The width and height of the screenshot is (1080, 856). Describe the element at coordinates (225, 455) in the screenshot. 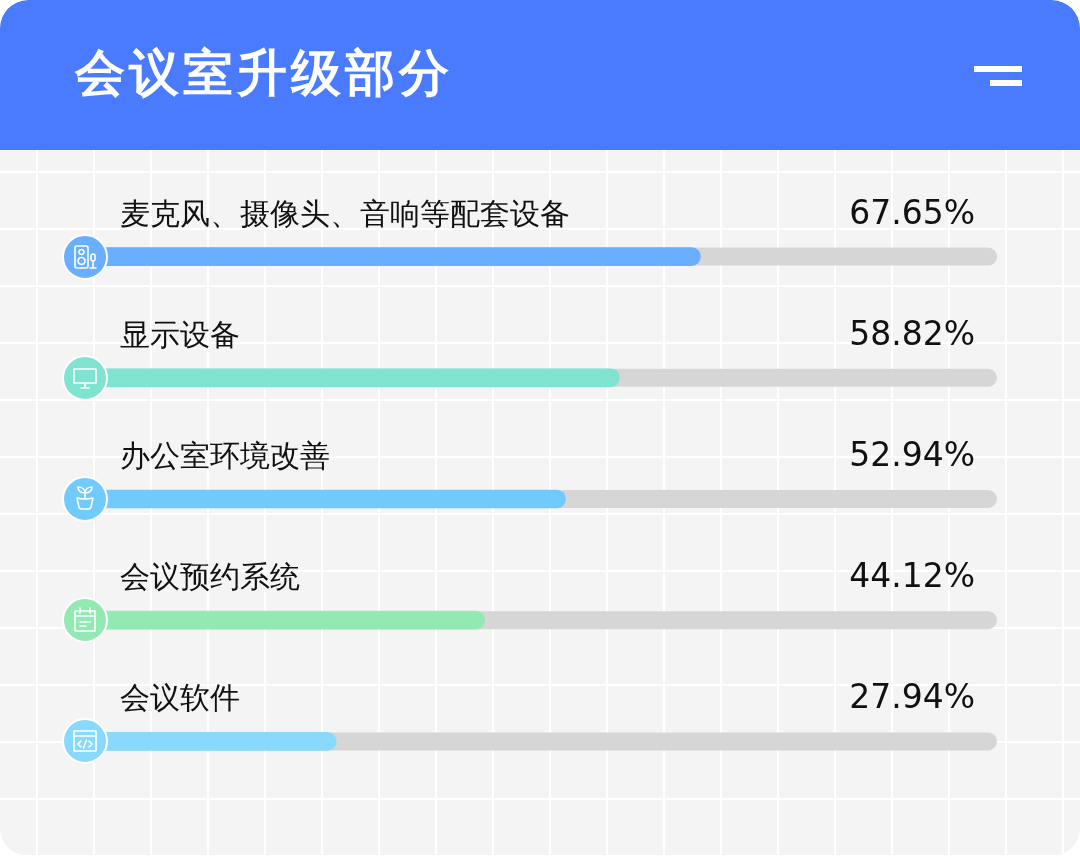

I see `y-tick-label: 办公室环境改善` at that location.